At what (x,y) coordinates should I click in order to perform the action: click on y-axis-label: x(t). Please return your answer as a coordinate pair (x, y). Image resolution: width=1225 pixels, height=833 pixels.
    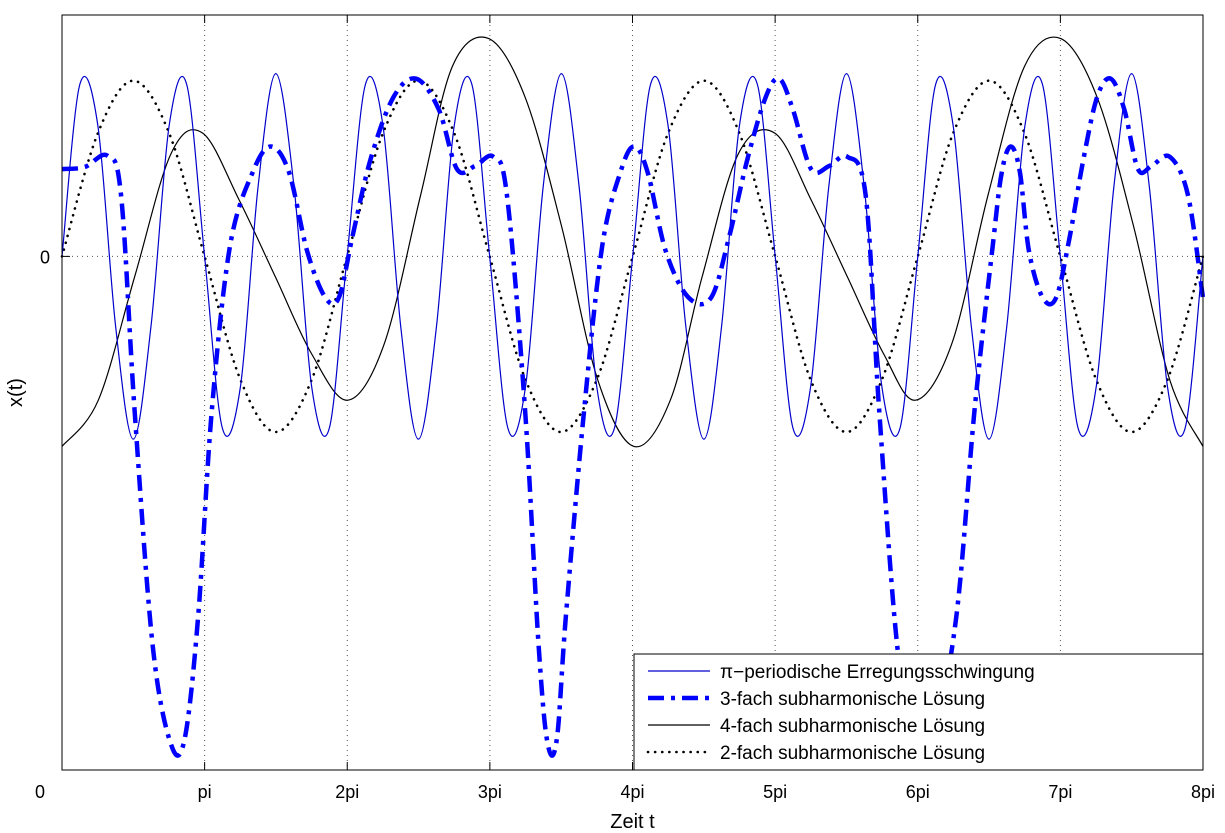
    Looking at the image, I should click on (16, 392).